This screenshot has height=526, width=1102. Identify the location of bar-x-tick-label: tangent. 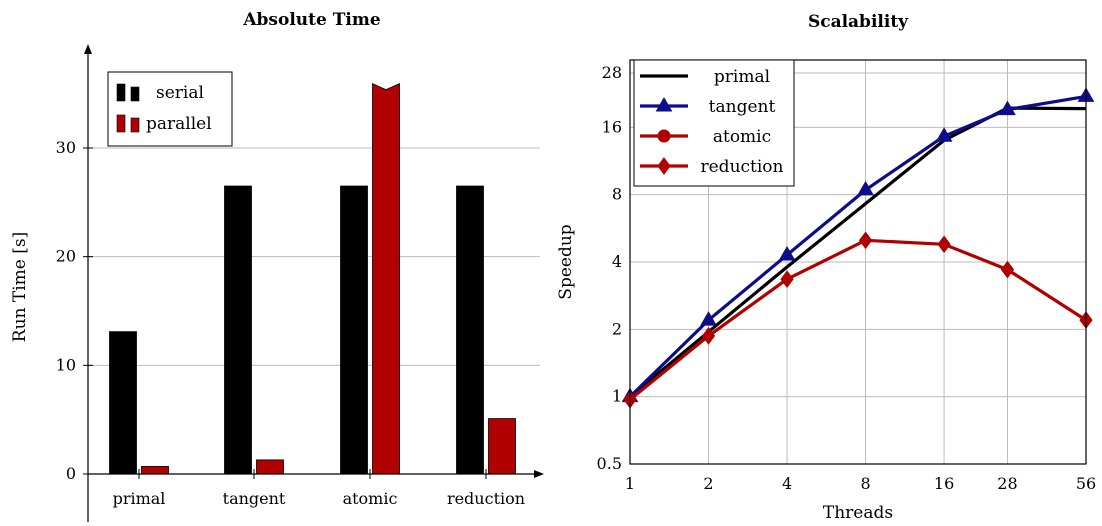
(254, 498).